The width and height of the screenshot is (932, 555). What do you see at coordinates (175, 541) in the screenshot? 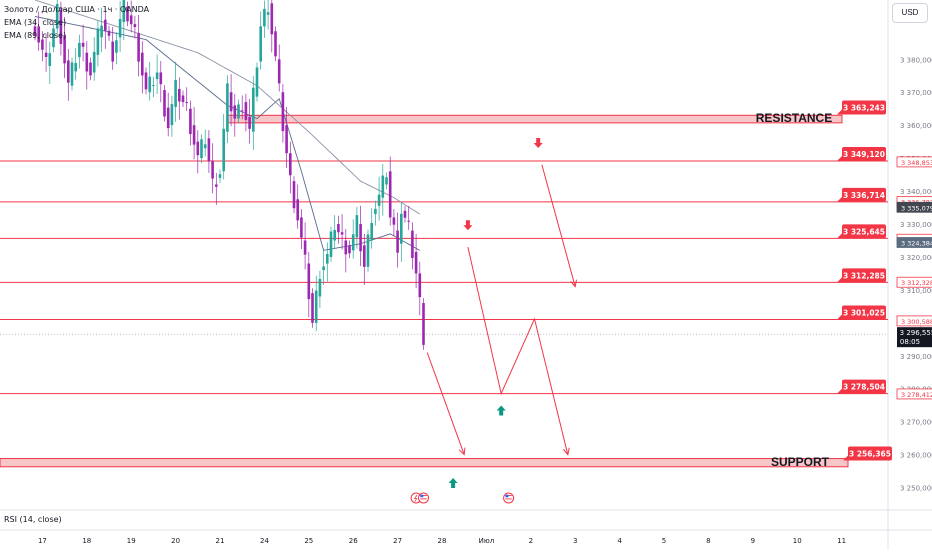
I see `x-tick-label: 20` at bounding box center [175, 541].